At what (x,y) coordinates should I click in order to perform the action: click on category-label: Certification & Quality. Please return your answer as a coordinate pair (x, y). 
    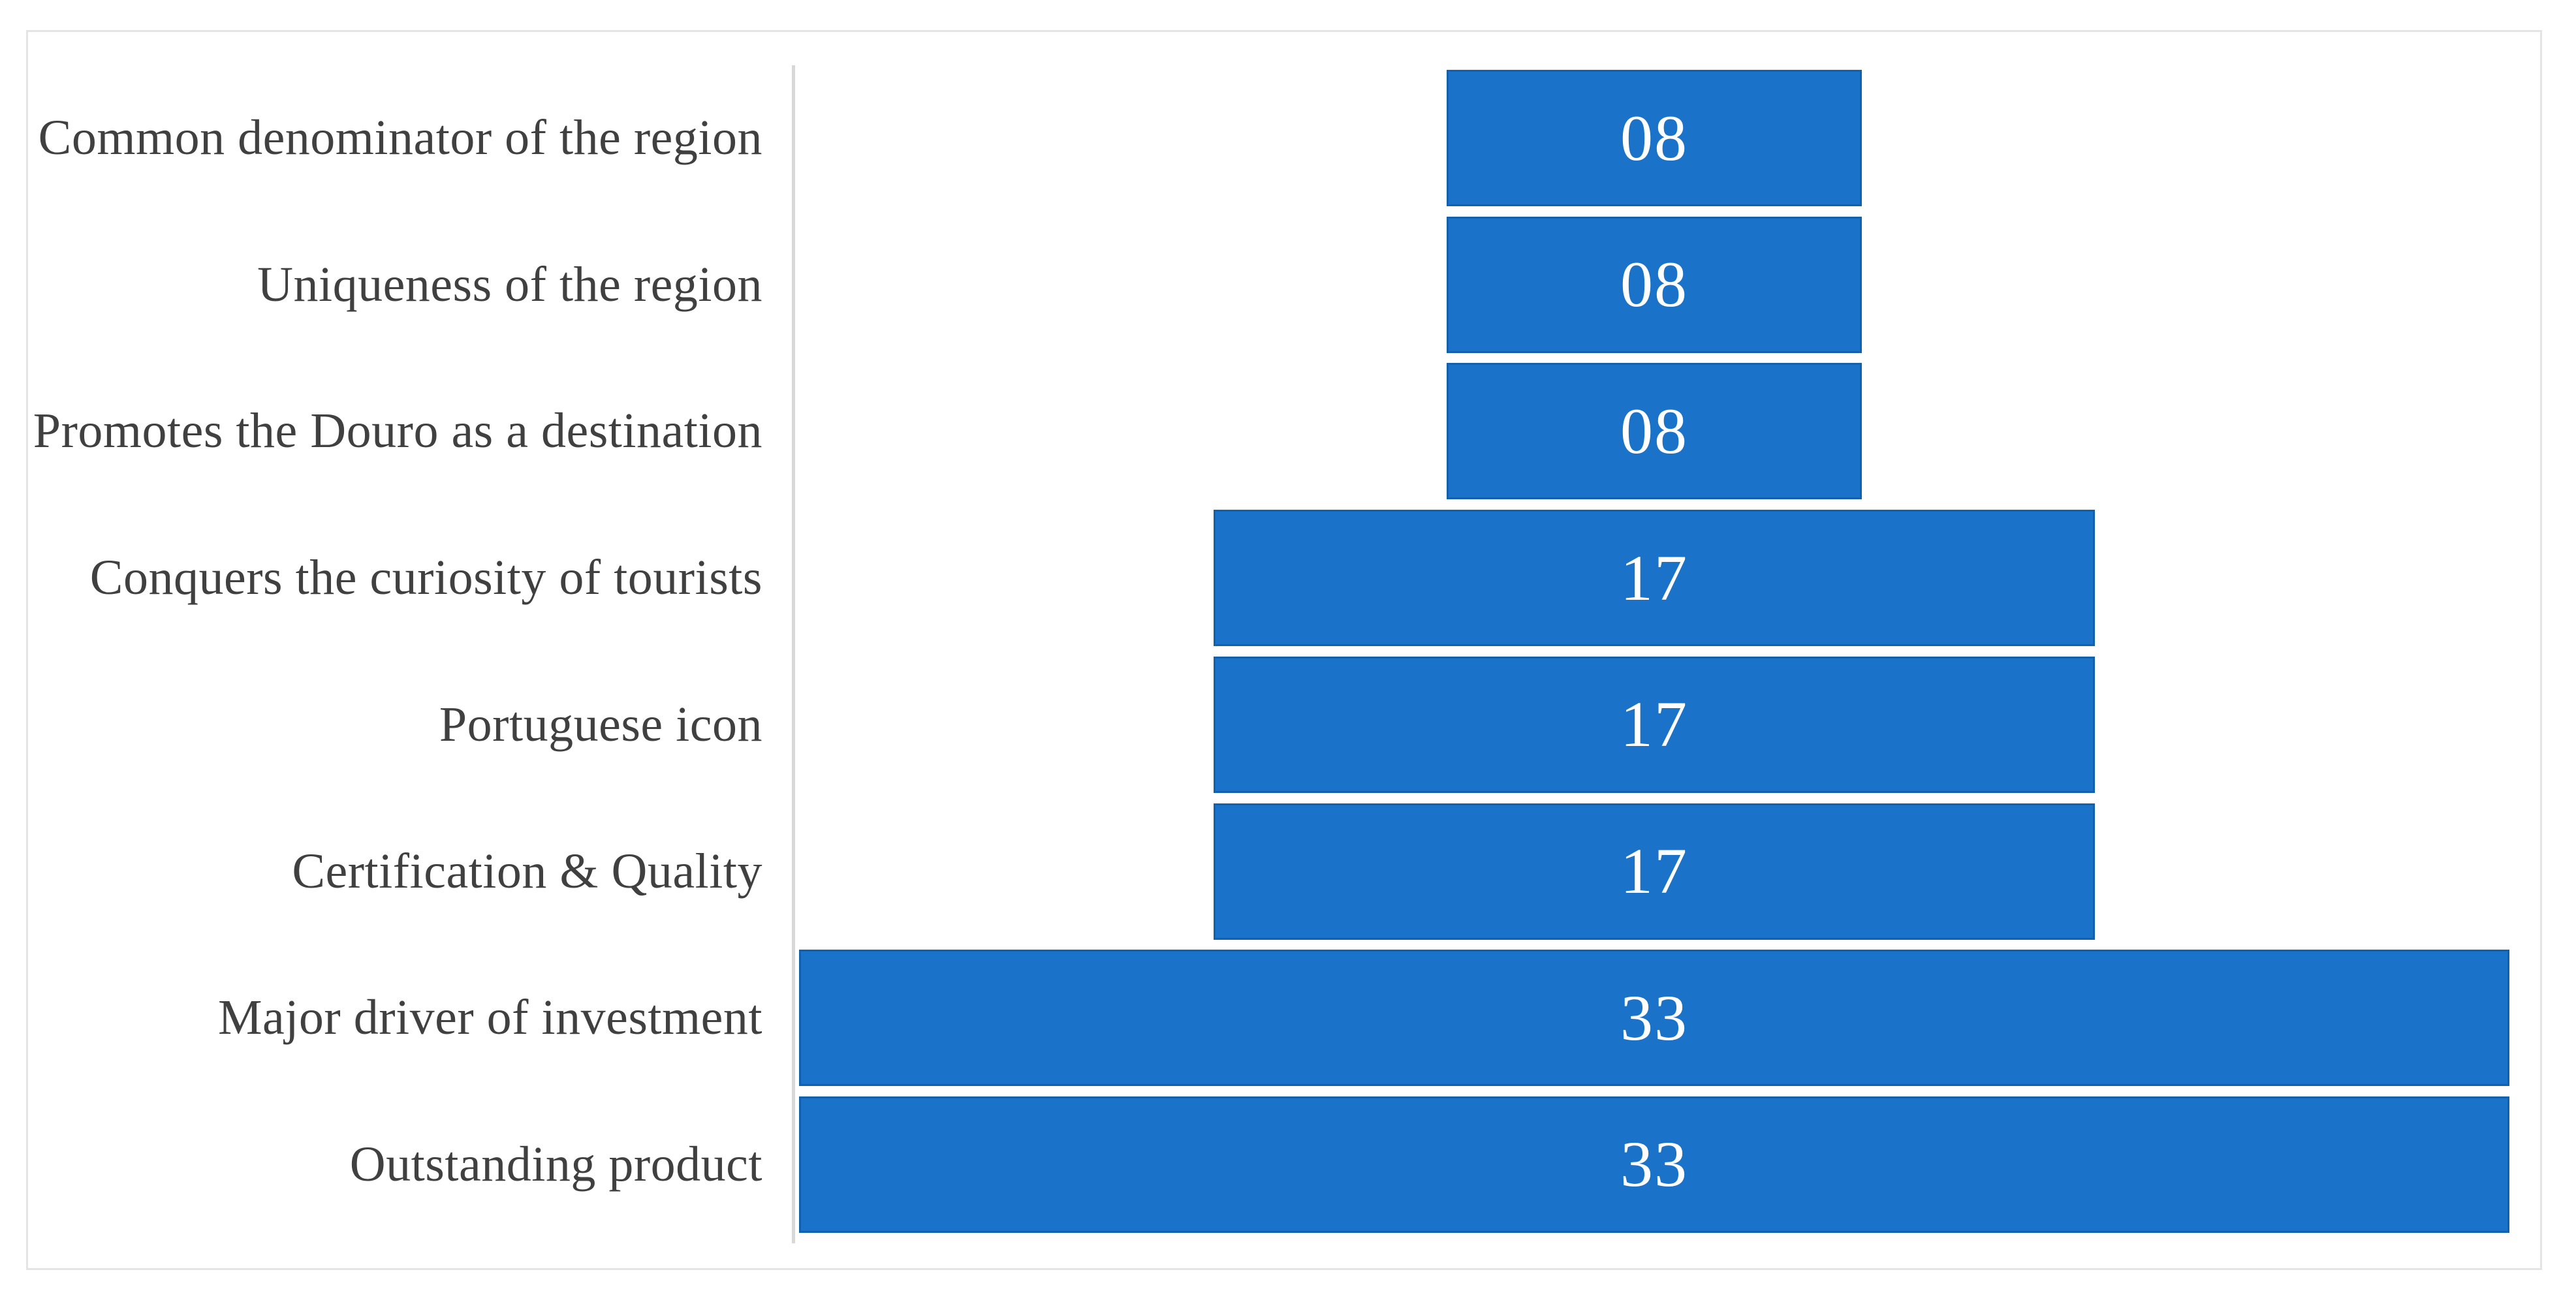
    Looking at the image, I should click on (527, 871).